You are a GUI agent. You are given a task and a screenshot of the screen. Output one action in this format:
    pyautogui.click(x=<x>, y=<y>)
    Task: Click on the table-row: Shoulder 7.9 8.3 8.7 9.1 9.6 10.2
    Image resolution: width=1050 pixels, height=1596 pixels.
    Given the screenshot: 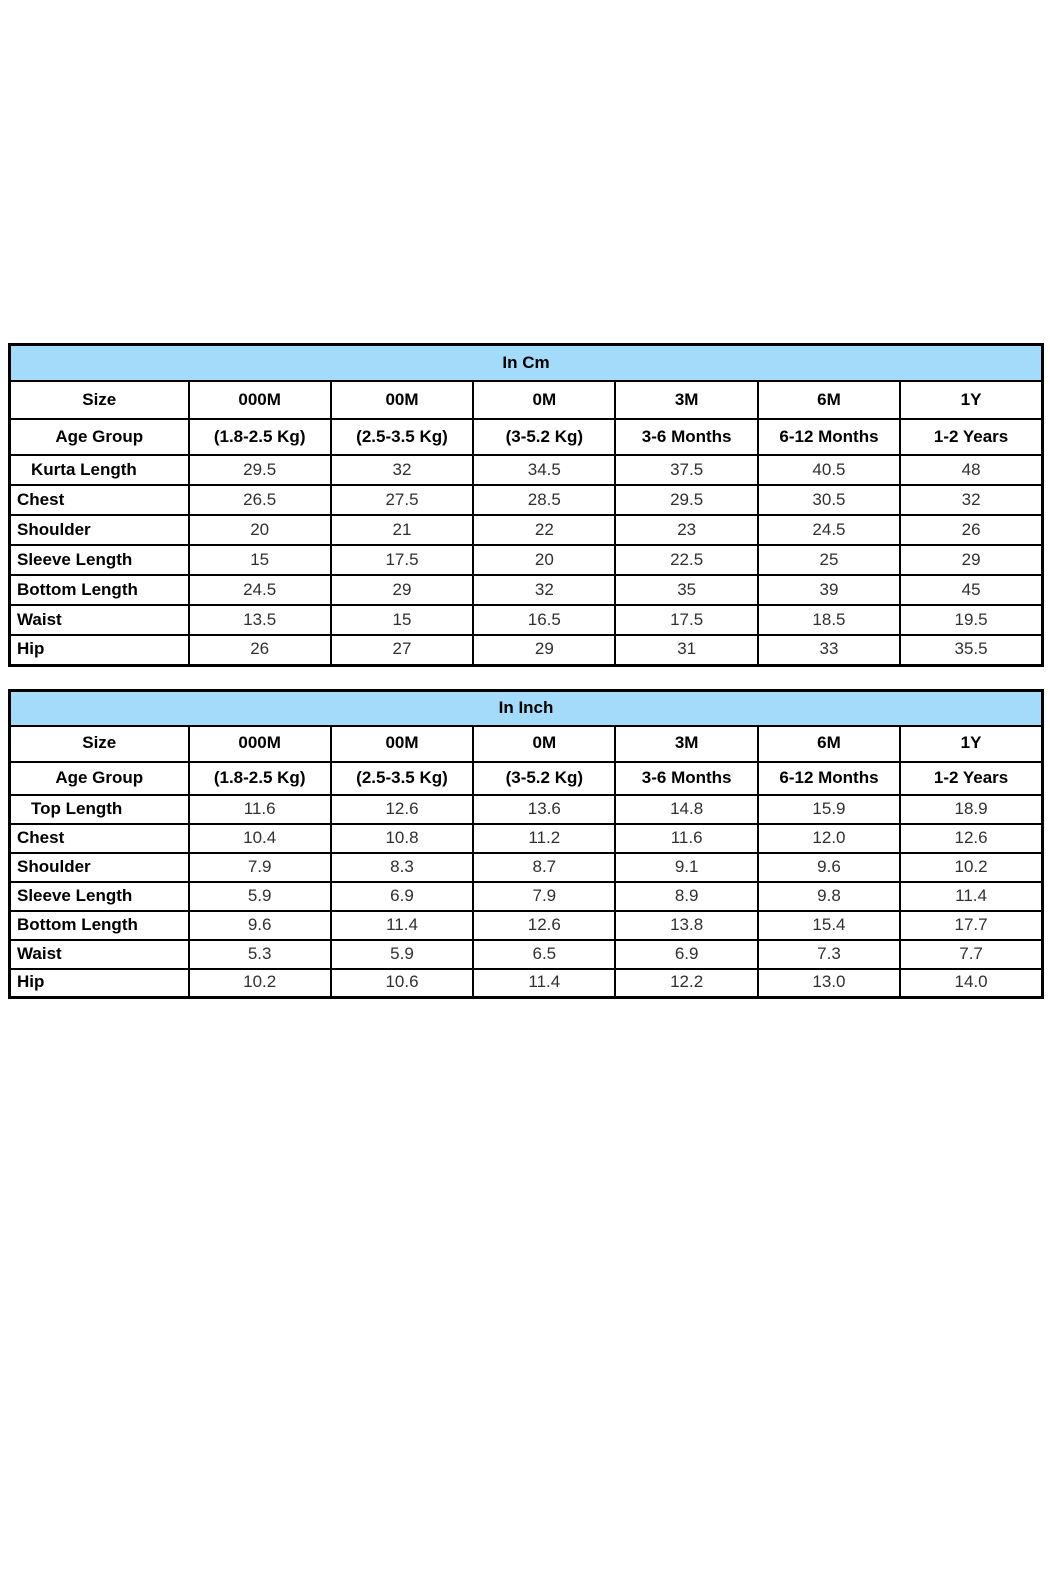 What is the action you would take?
    pyautogui.click(x=526, y=867)
    